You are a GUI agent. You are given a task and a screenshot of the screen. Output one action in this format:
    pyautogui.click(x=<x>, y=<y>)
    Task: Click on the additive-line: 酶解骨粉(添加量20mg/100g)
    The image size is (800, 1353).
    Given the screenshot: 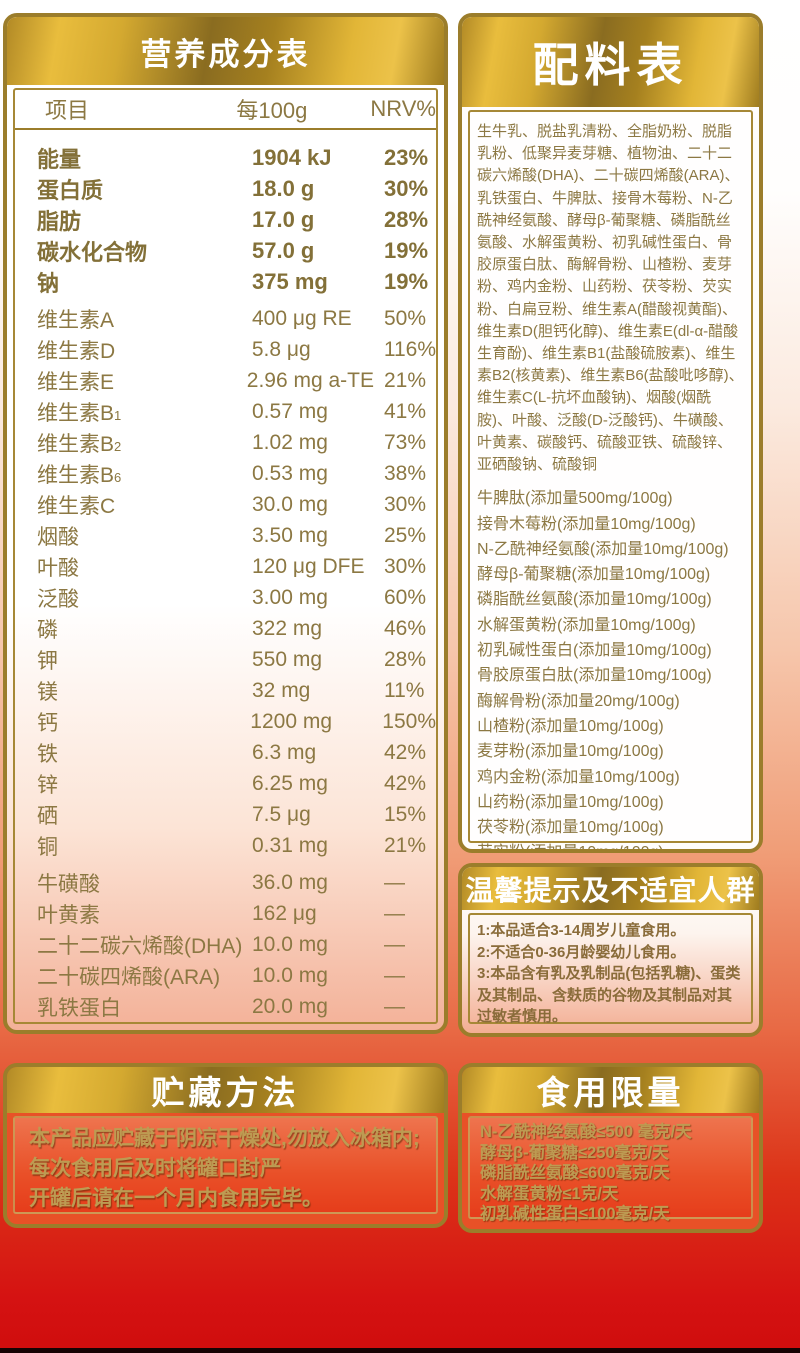 What is the action you would take?
    pyautogui.click(x=578, y=701)
    